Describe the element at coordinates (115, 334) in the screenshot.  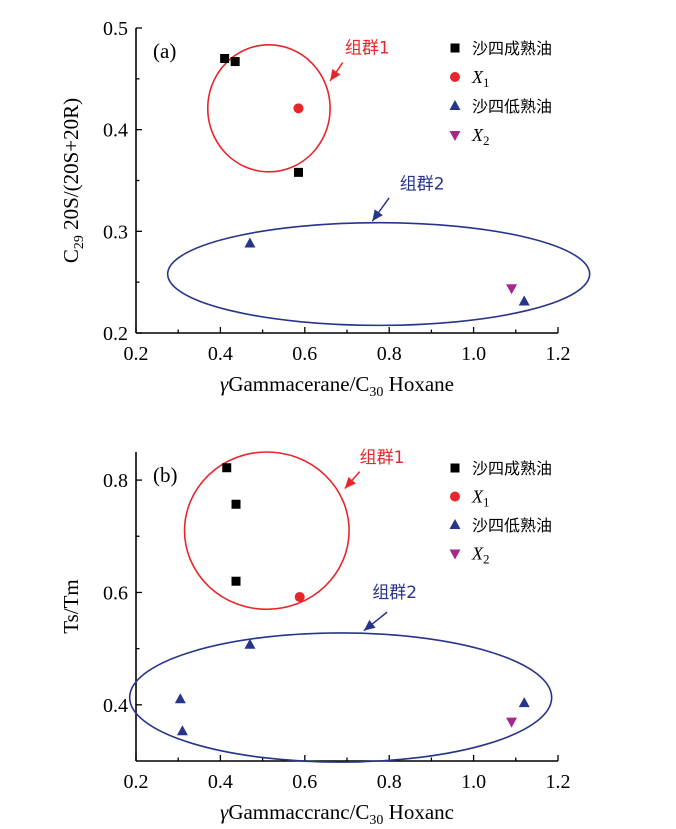
I see `y-tick-label: 0.2` at that location.